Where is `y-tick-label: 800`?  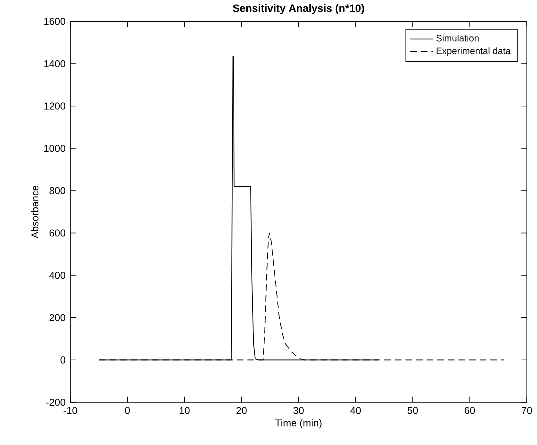
y-tick-label: 800 is located at coordinates (58, 190).